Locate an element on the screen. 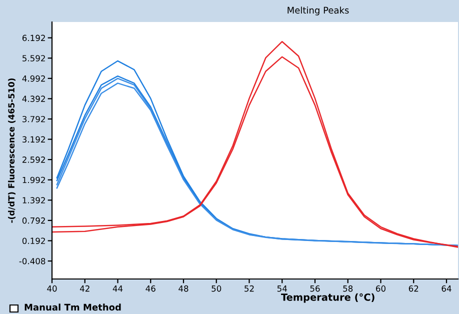  x-tick-label: 44 is located at coordinates (117, 289).